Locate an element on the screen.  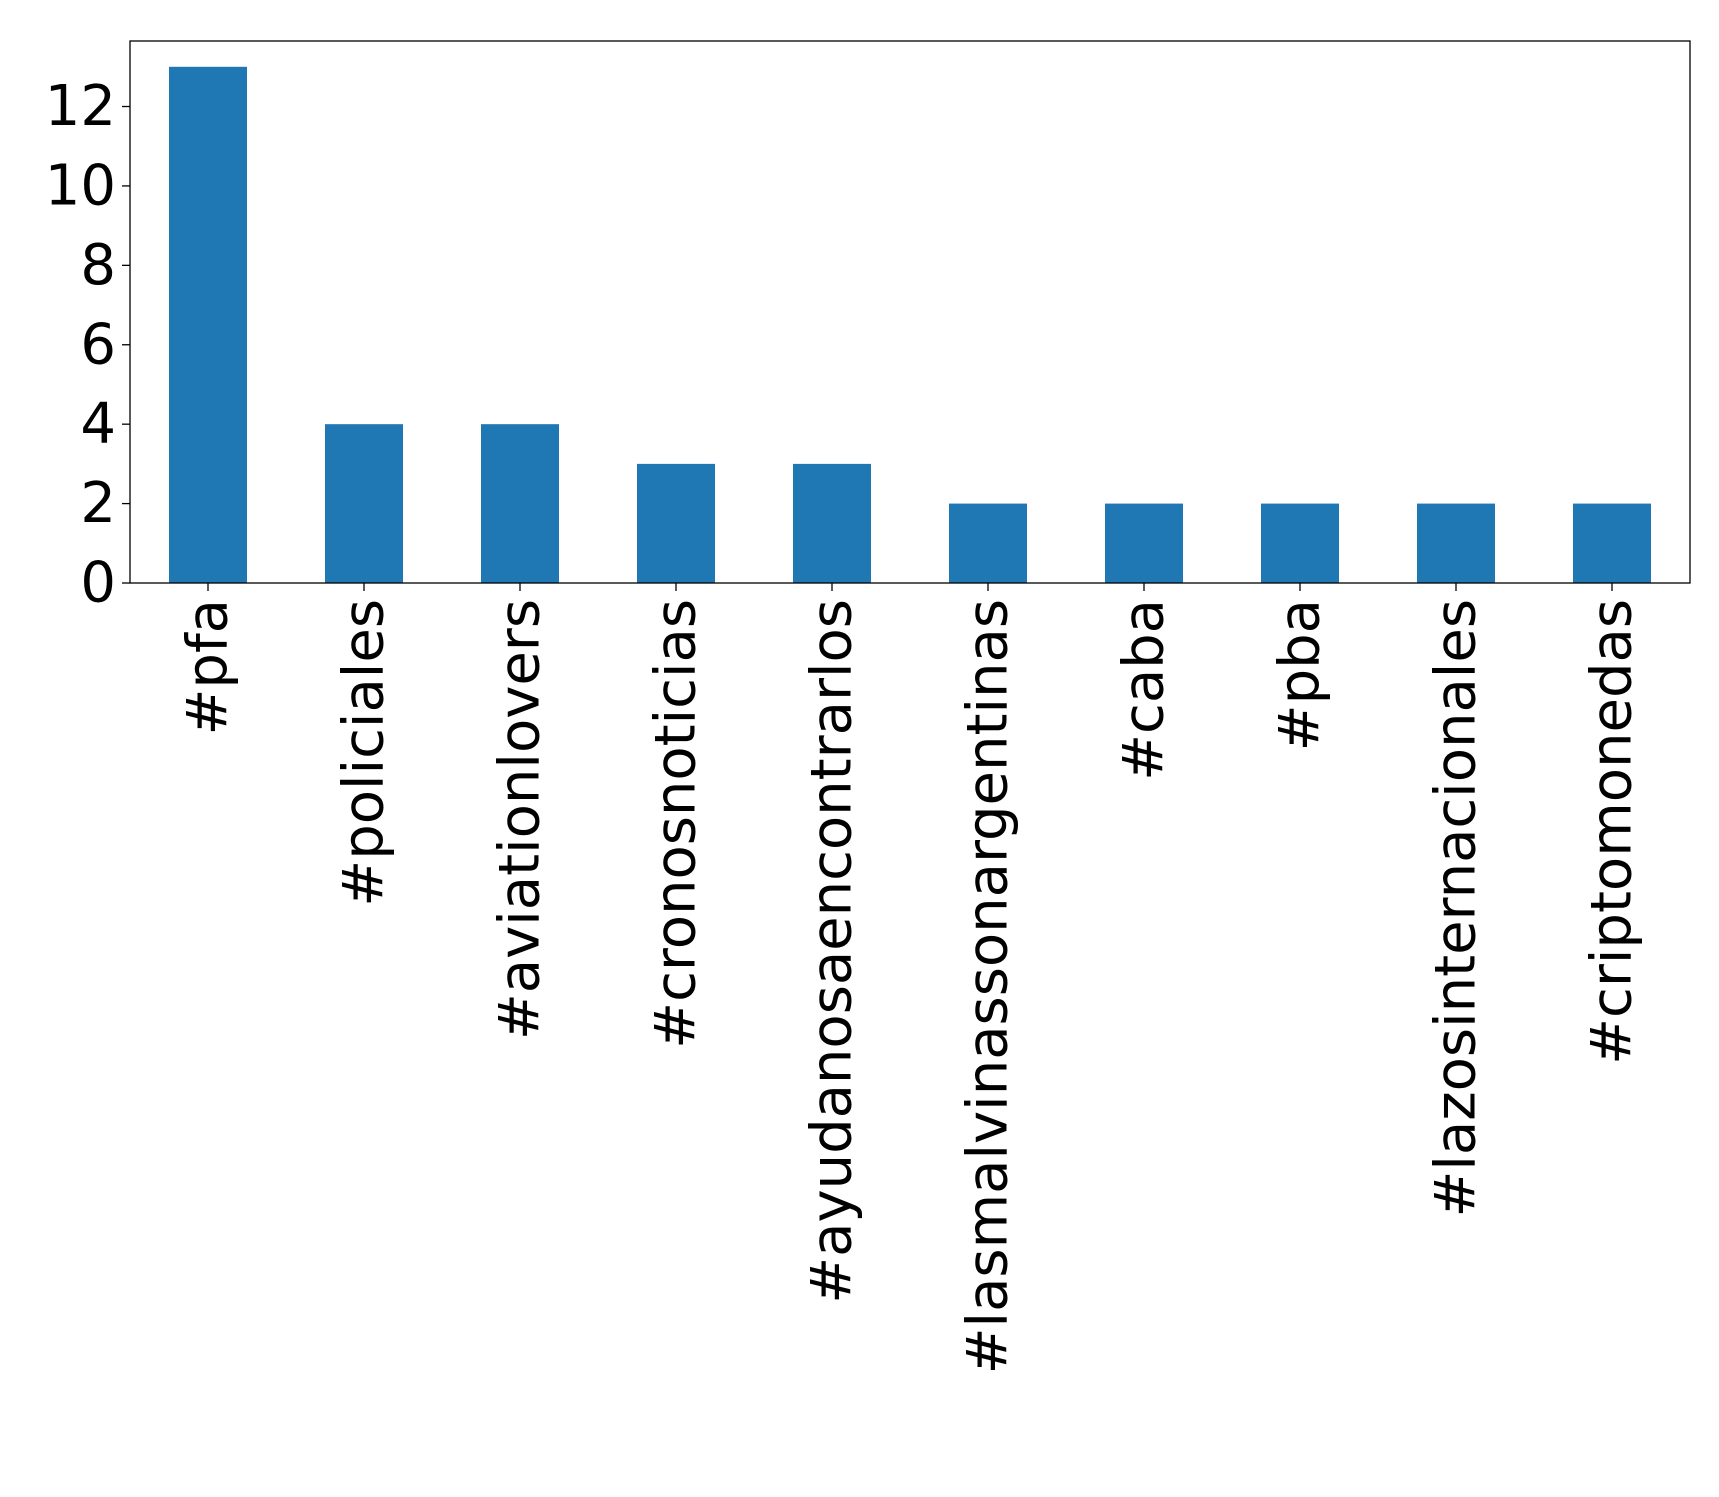
x-tick-label: #ayudanosaencontrarlos is located at coordinates (832, 951).